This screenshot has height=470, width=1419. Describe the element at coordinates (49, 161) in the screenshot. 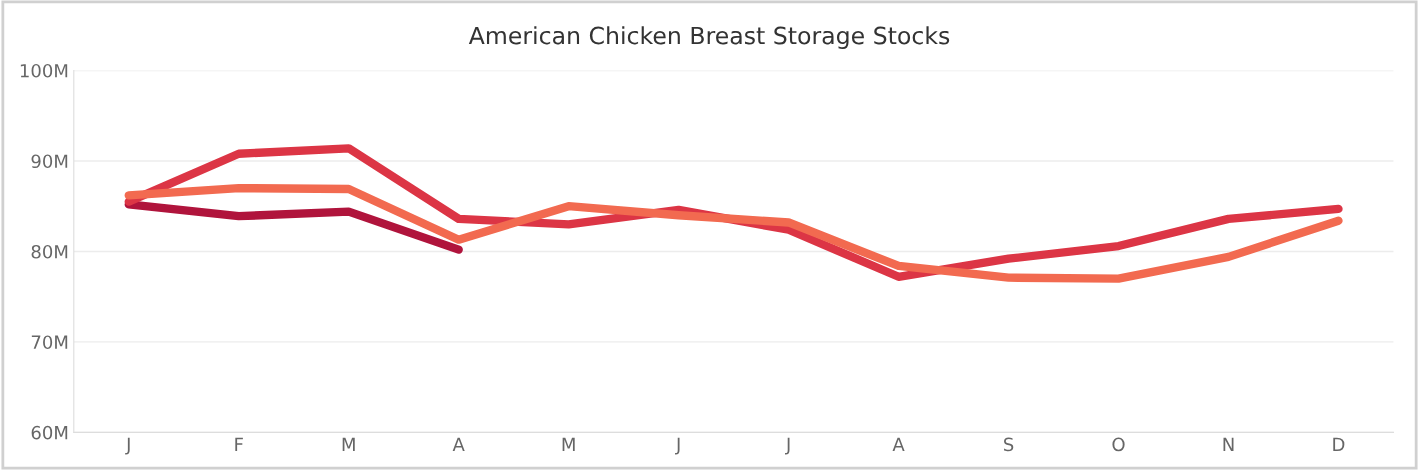

I see `y-tick-label: 90M` at that location.